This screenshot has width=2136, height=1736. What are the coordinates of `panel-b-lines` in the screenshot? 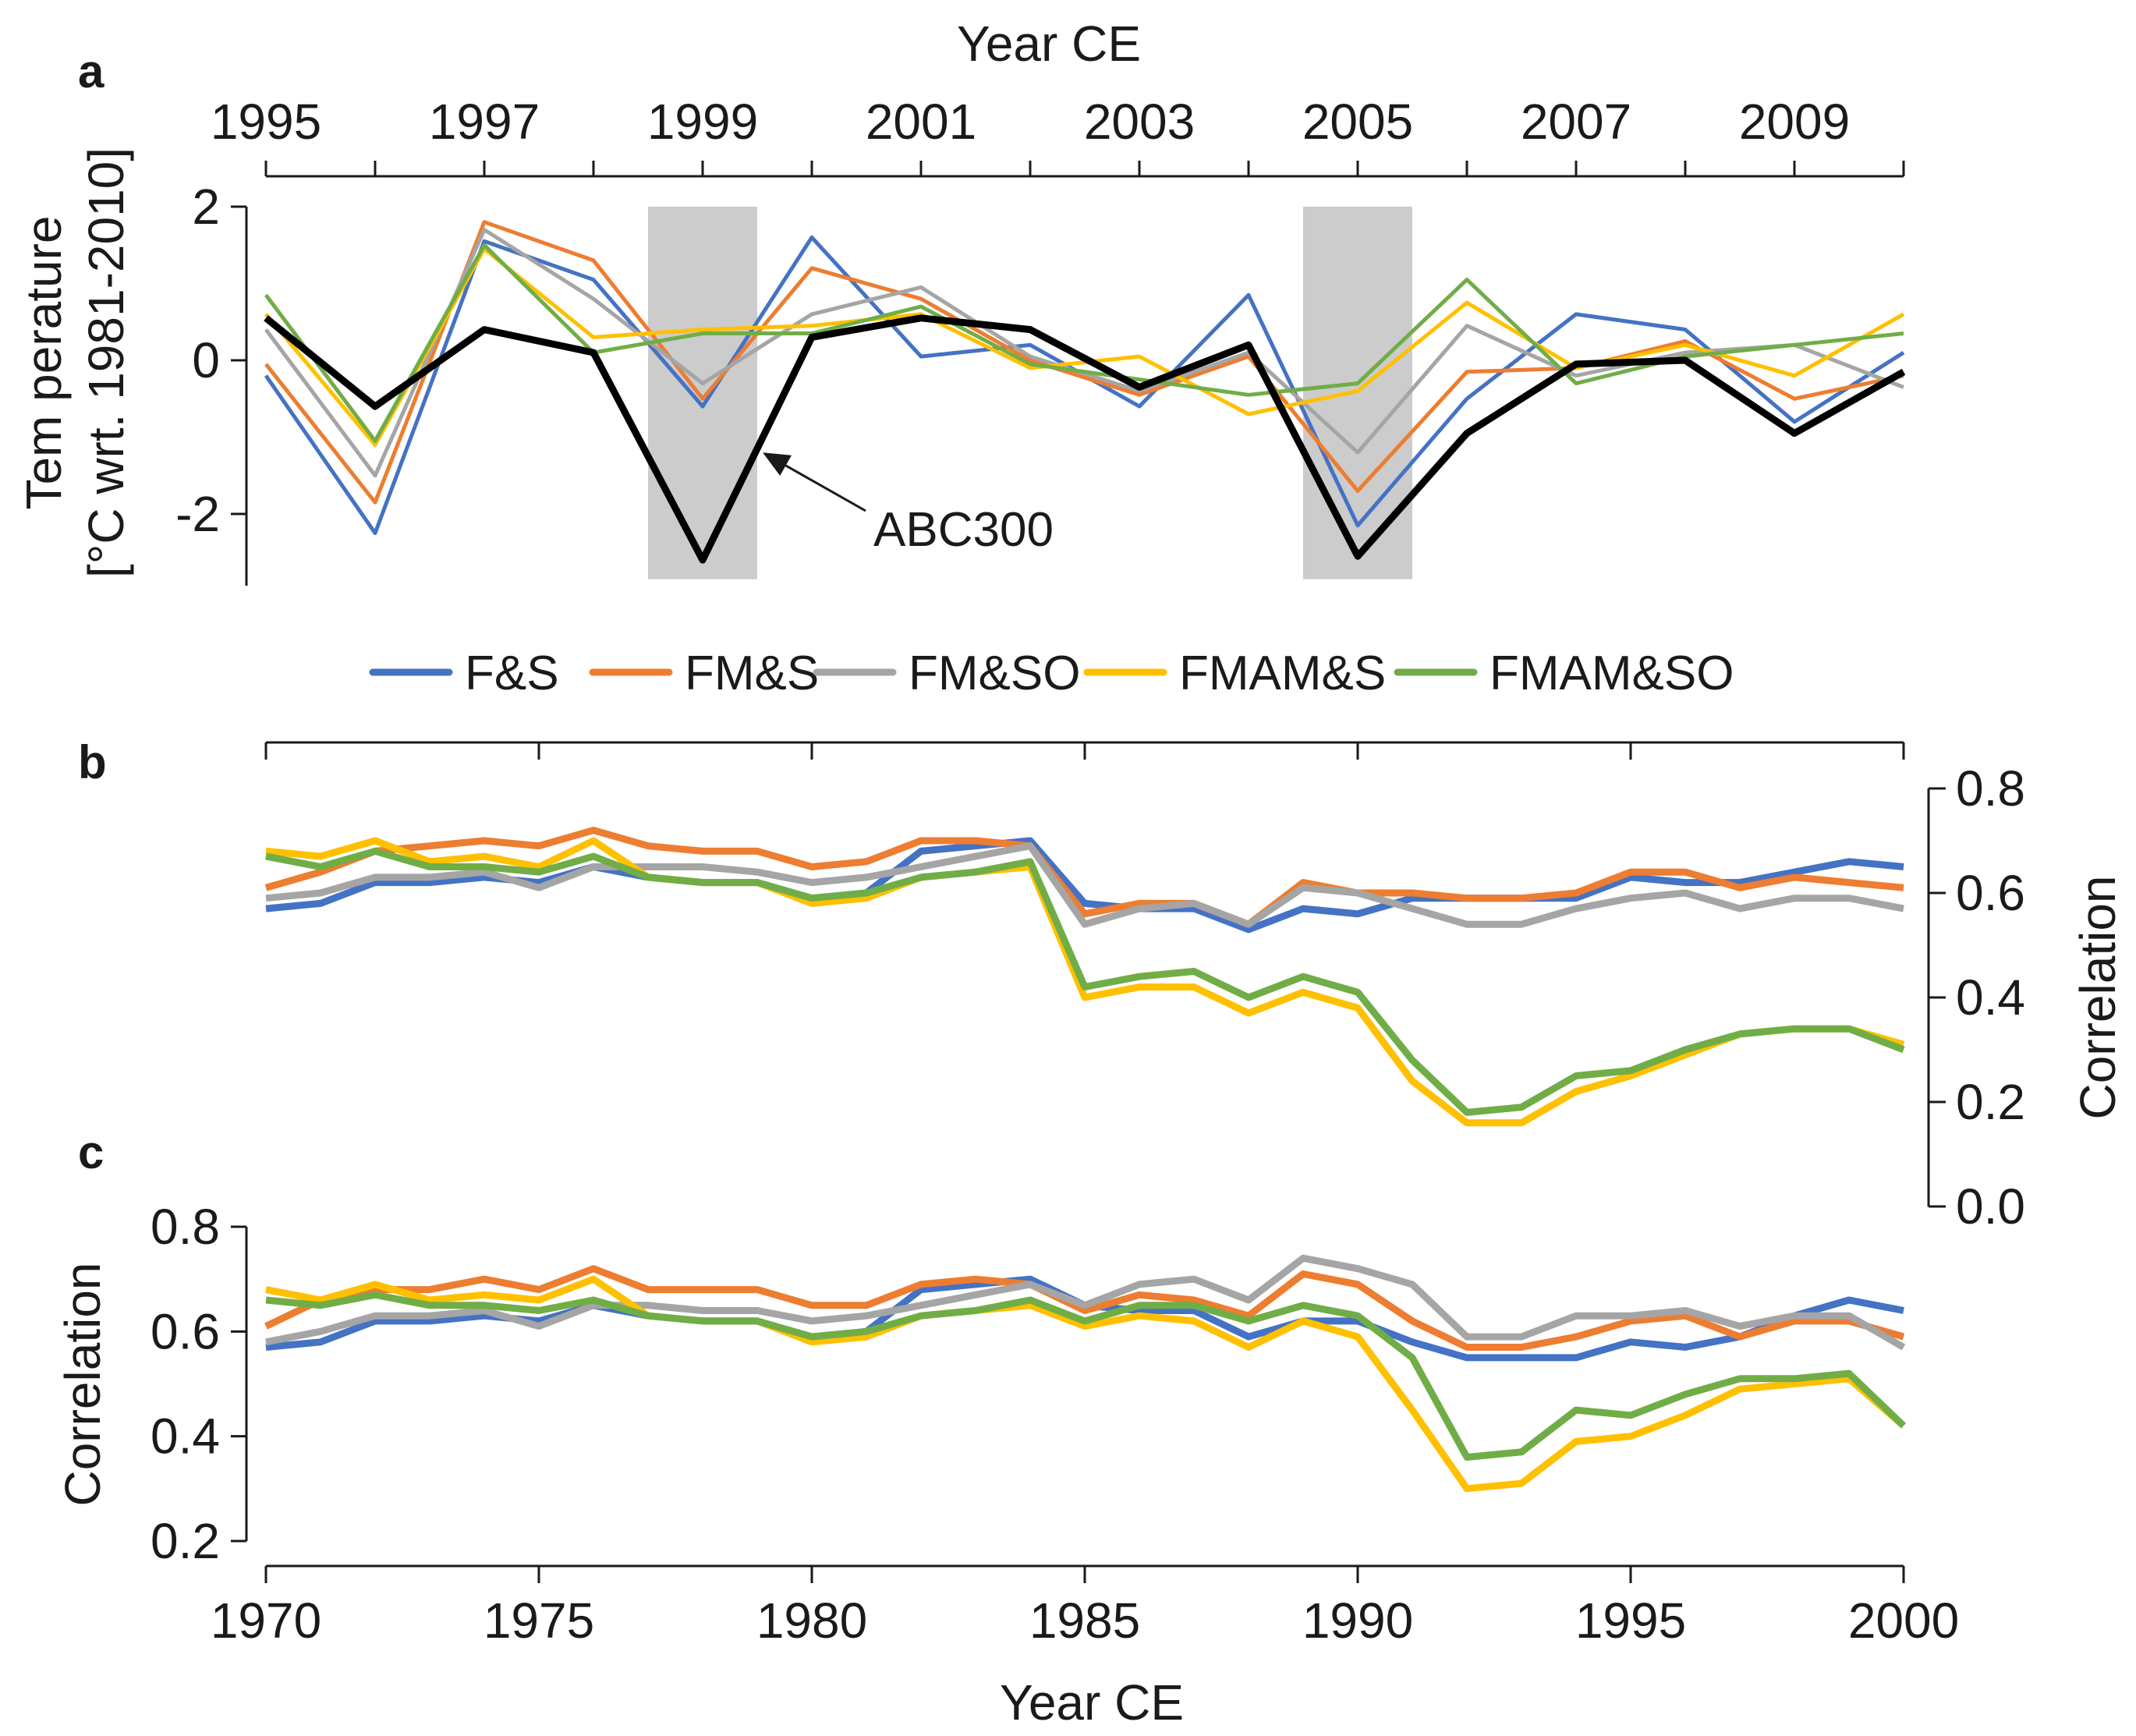 It's located at (1084, 977).